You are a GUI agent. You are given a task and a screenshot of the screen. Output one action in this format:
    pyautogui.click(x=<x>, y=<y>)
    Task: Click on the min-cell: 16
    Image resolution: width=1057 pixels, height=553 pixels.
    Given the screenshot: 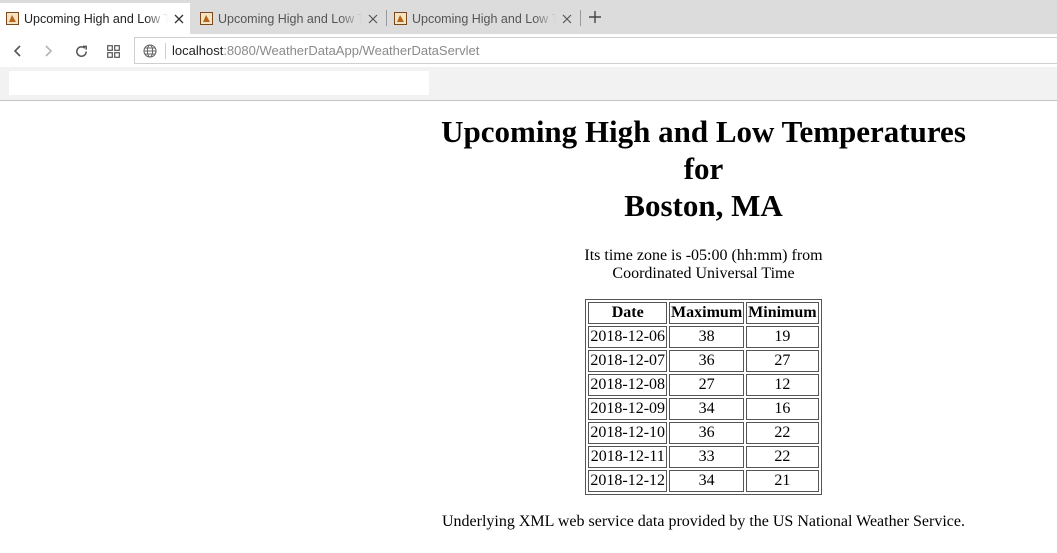 What is the action you would take?
    pyautogui.click(x=782, y=409)
    